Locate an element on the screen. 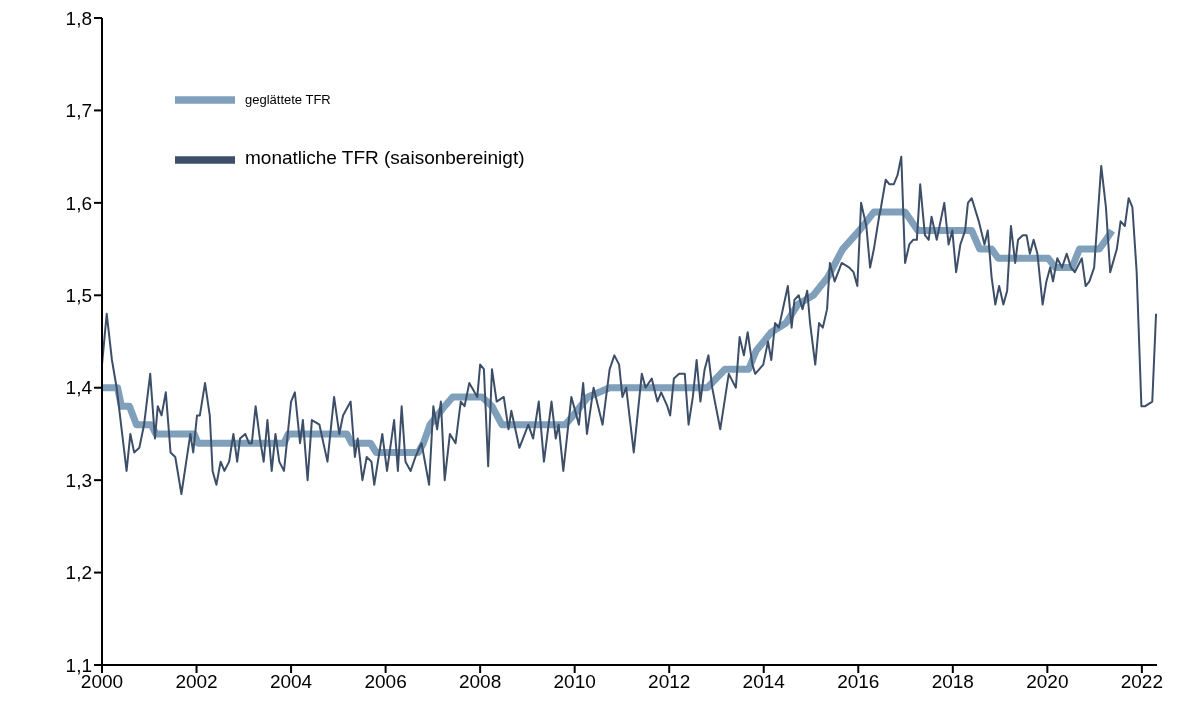 The image size is (1179, 721). y-tick-label: 1,8 is located at coordinates (78, 18).